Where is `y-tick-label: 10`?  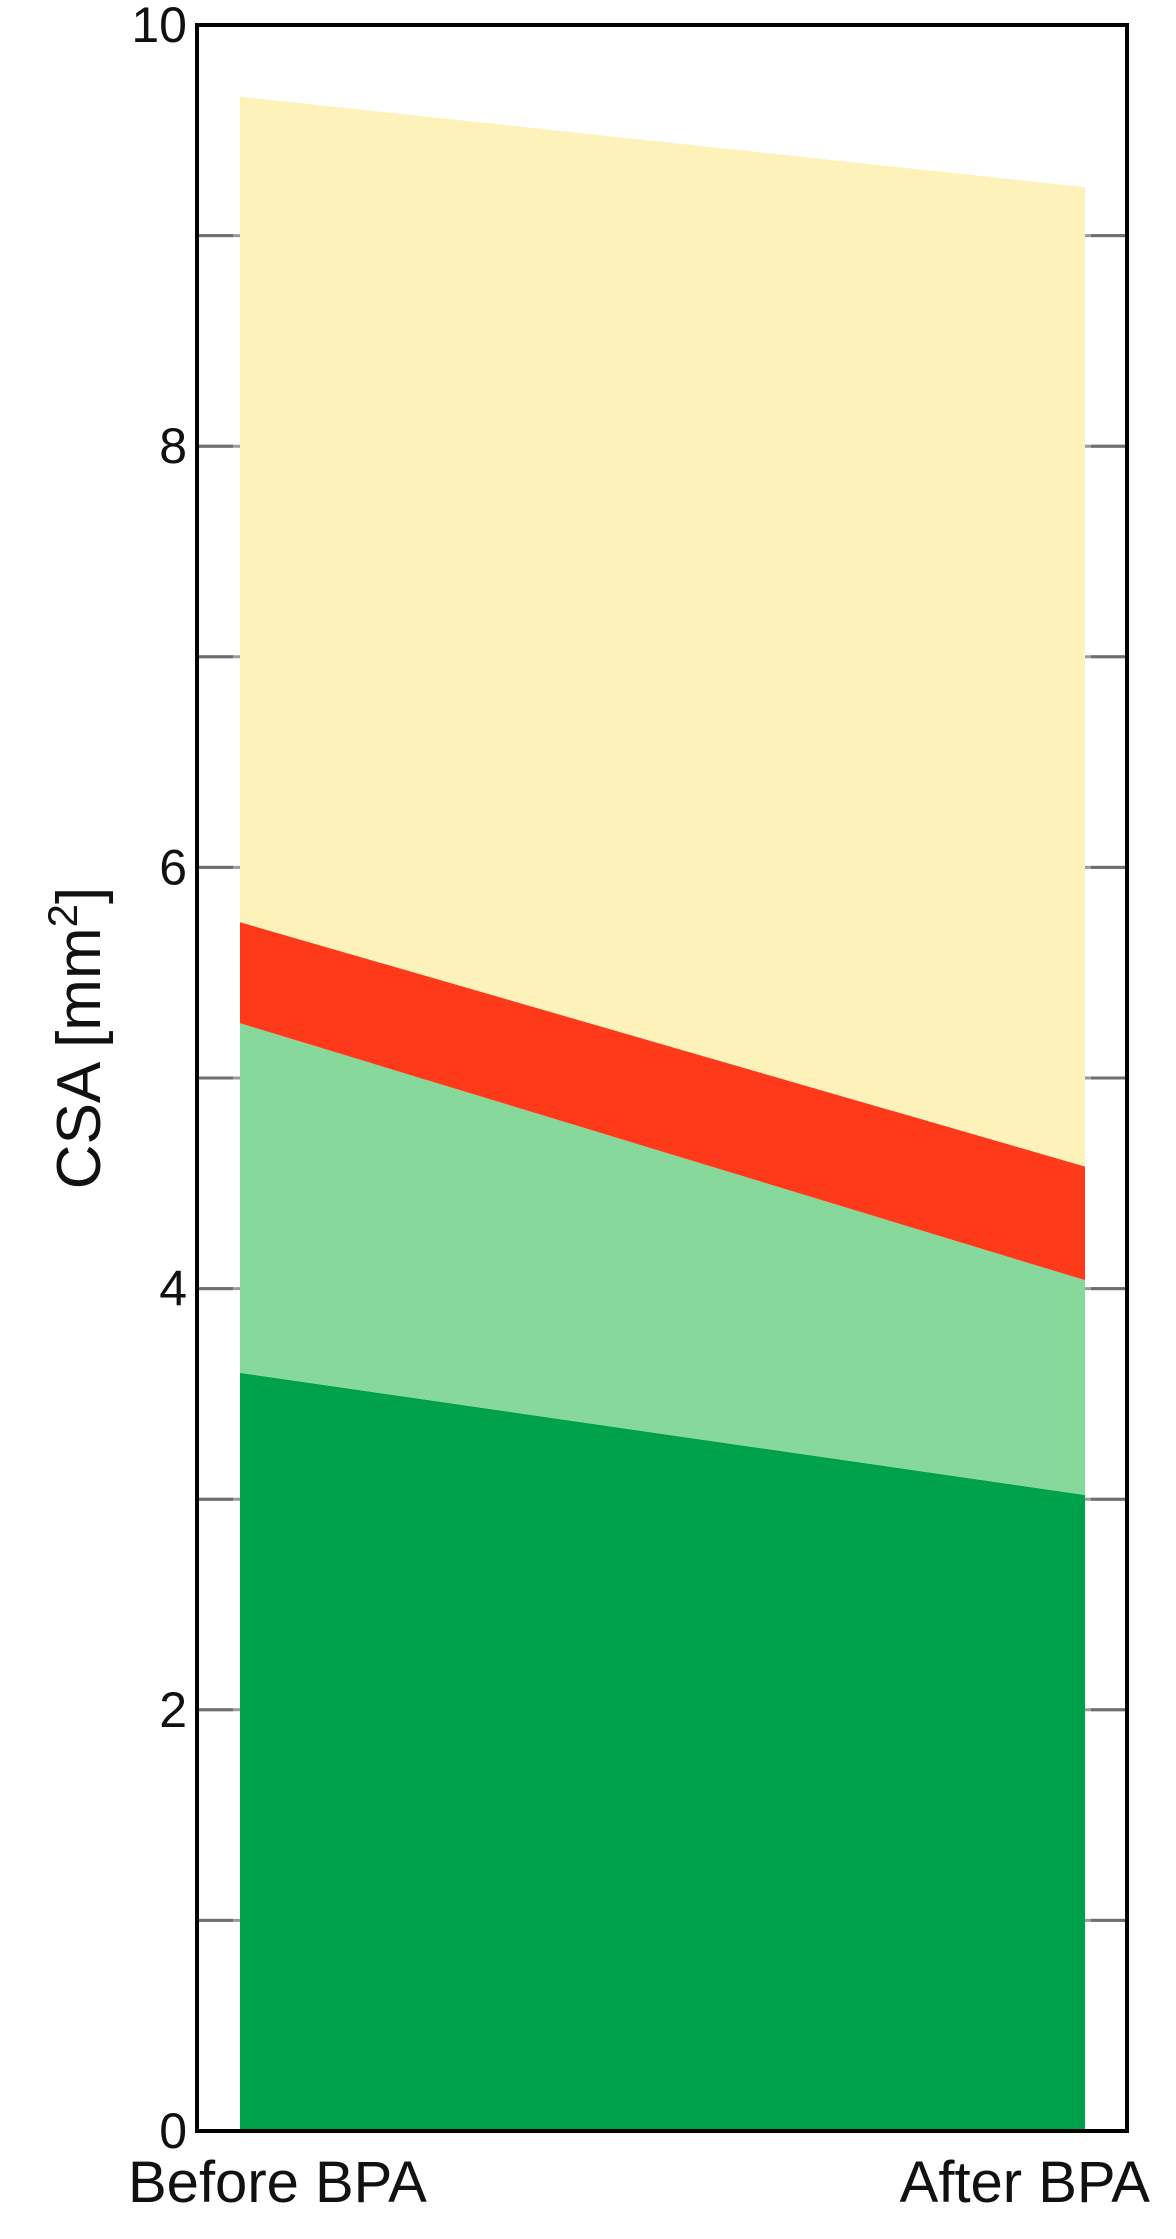 y-tick-label: 10 is located at coordinates (159, 26).